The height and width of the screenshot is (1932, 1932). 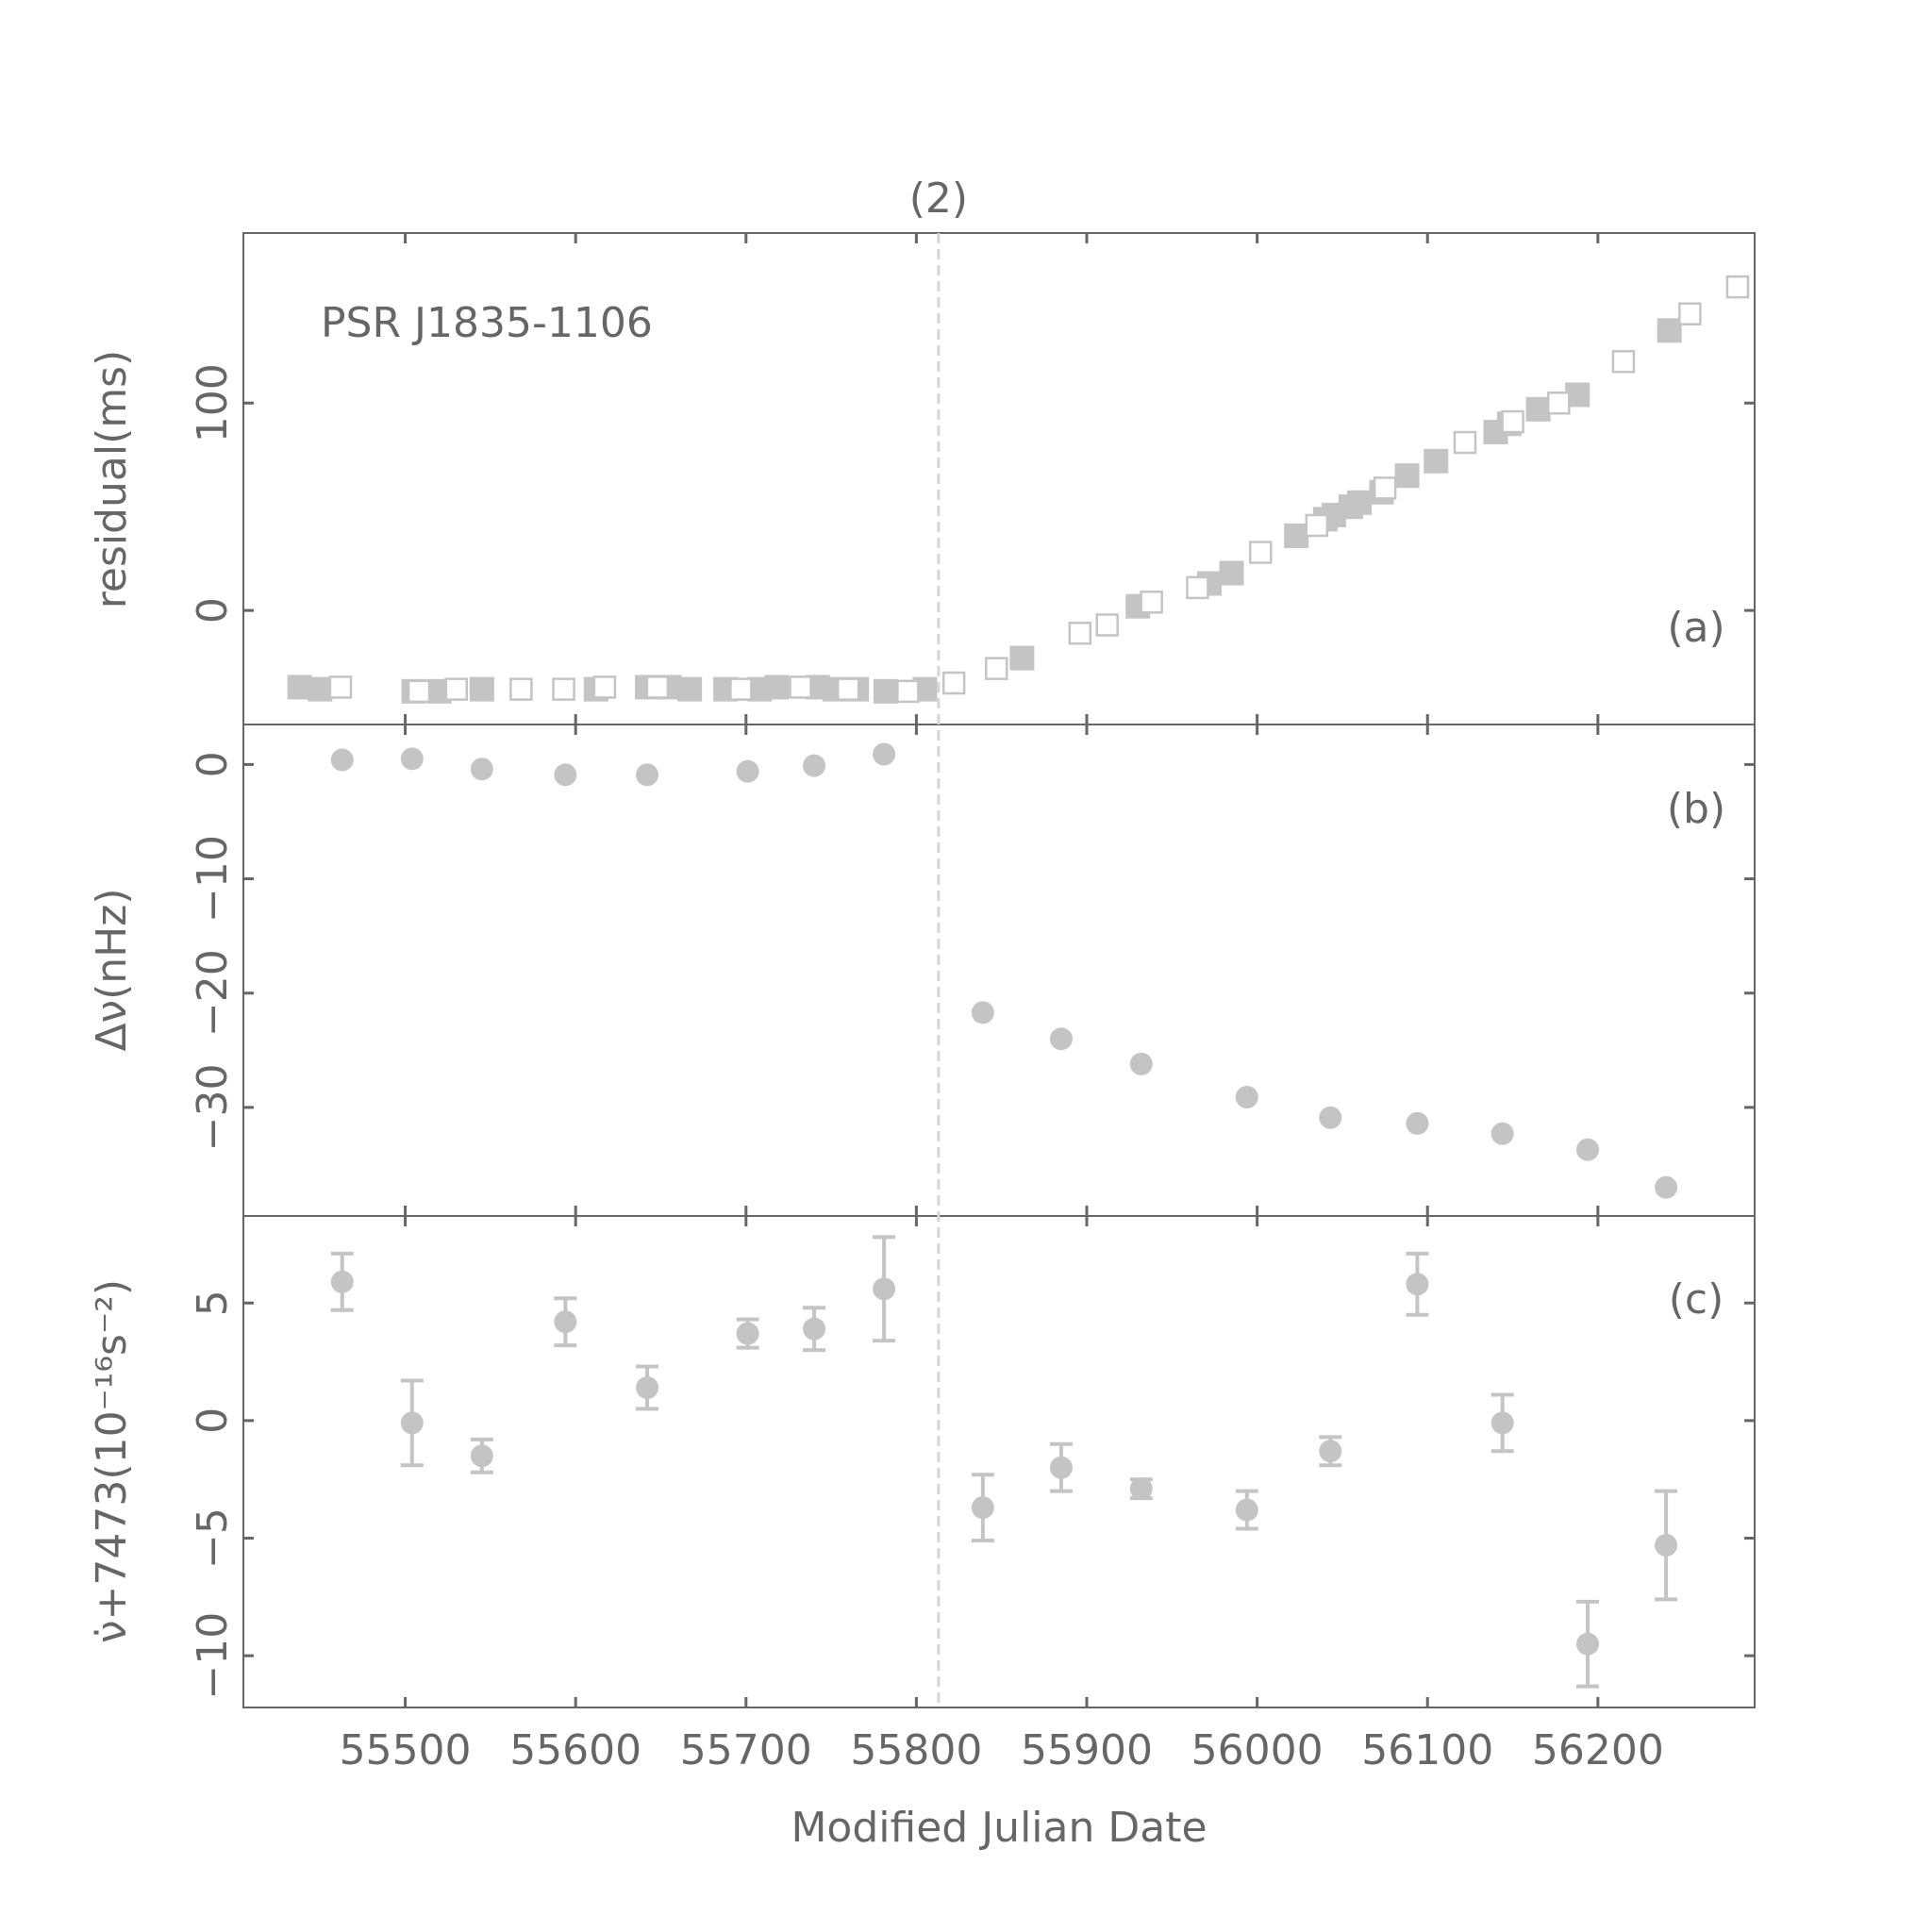 What do you see at coordinates (1427, 1750) in the screenshot?
I see `x-tick-label: 56100` at bounding box center [1427, 1750].